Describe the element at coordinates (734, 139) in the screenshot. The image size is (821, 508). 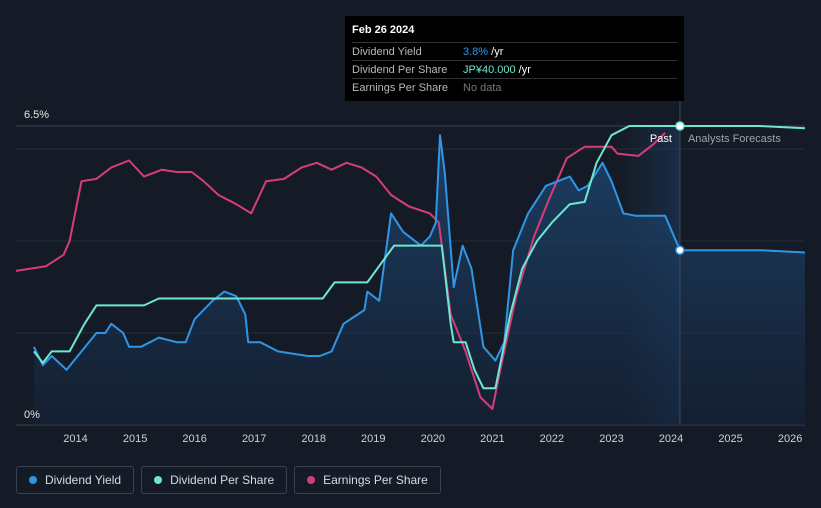
I see `analysts-forecast-label: Analysts Forecasts` at that location.